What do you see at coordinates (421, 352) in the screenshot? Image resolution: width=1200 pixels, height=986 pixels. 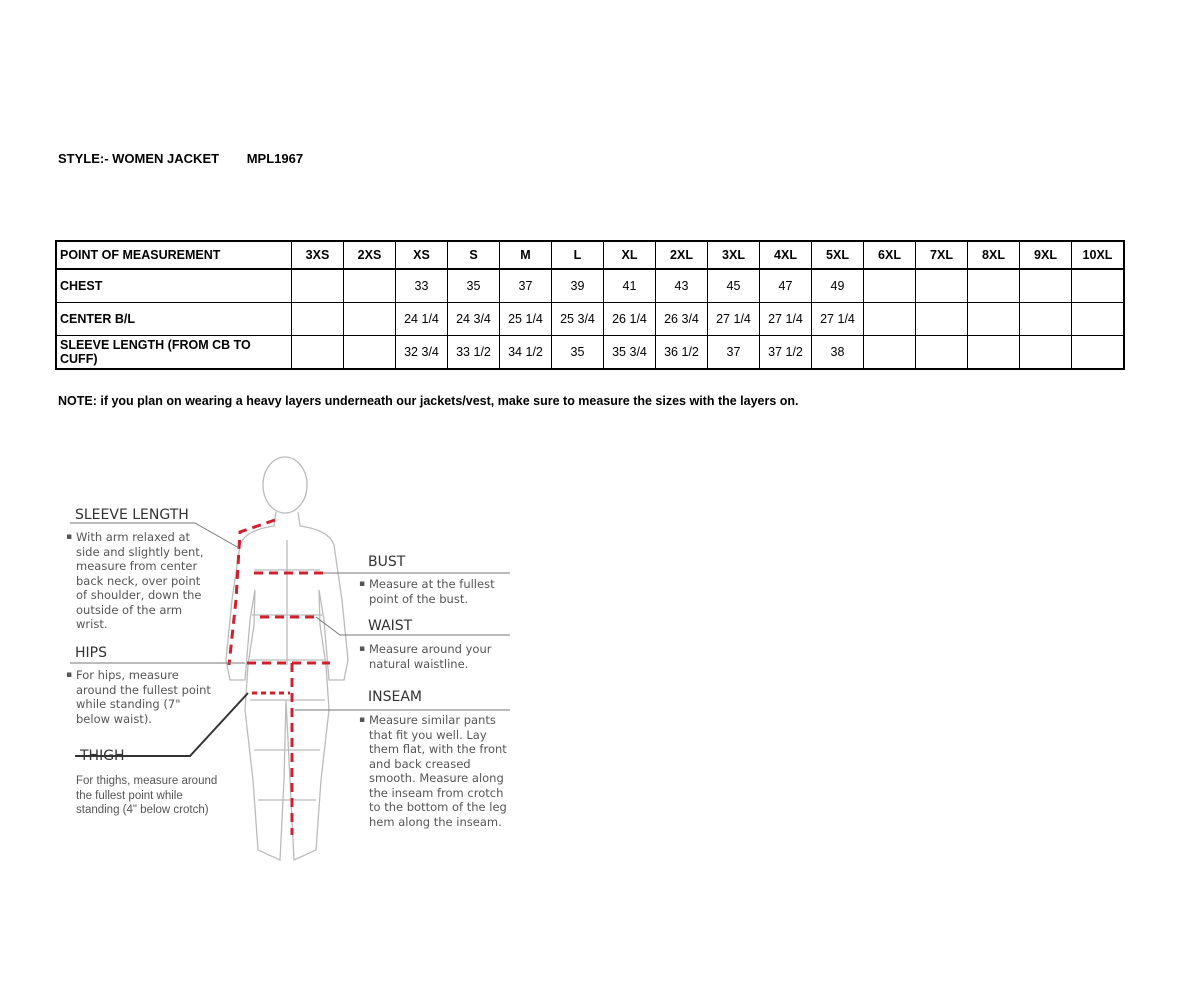 I see `measurement-value: 32 3/4` at bounding box center [421, 352].